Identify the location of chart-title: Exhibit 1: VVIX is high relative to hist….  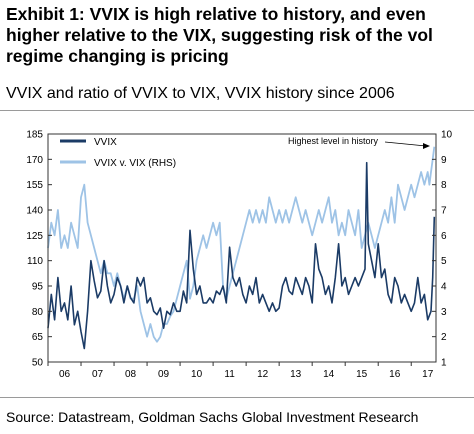
(219, 35).